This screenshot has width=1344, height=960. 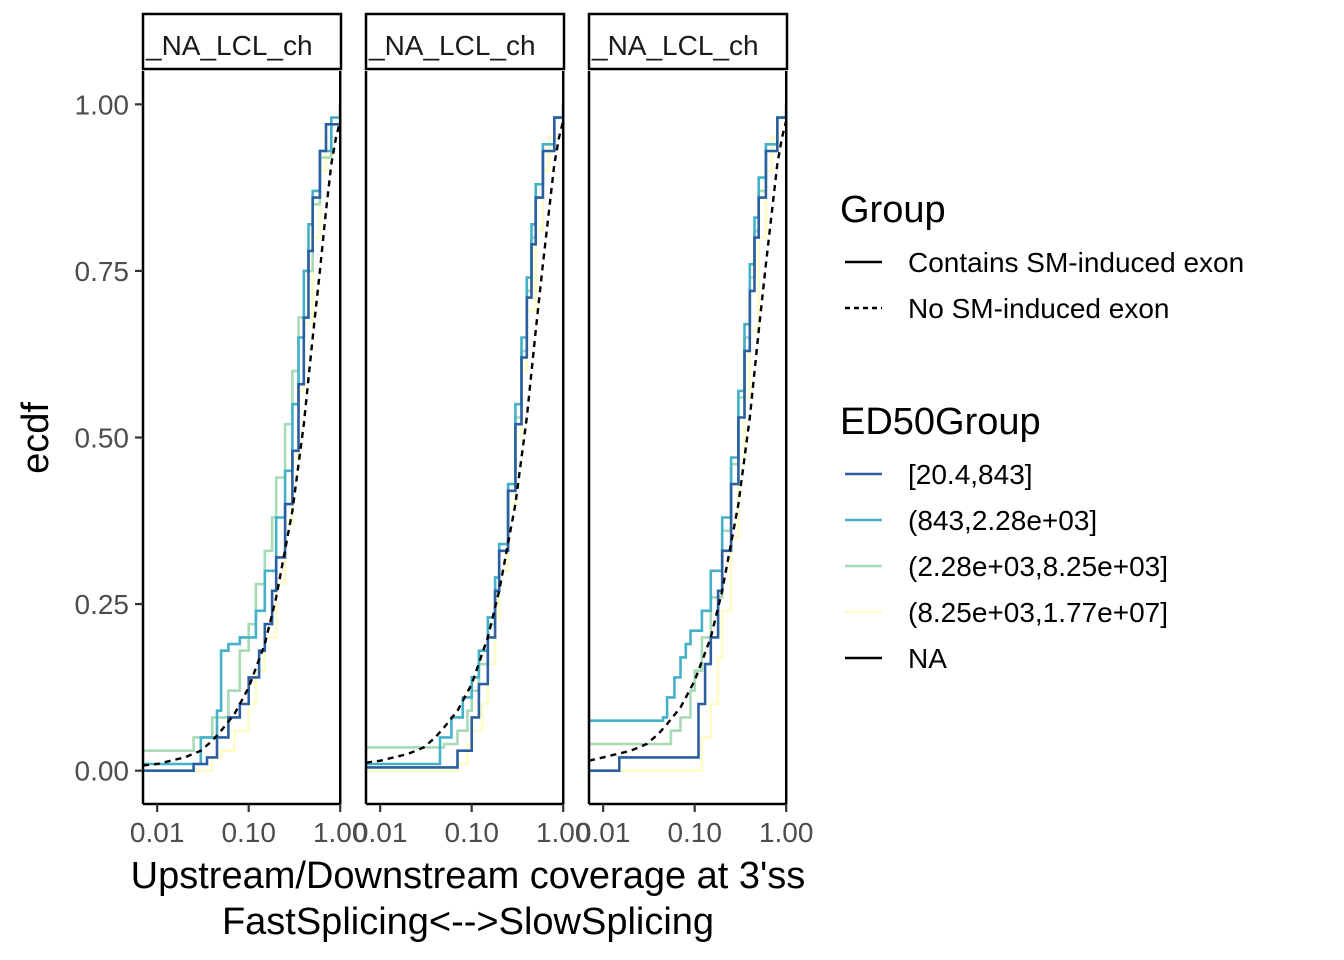 I want to click on legend-item-label: (2.28e+03,8.25e+03], so click(x=1038, y=566).